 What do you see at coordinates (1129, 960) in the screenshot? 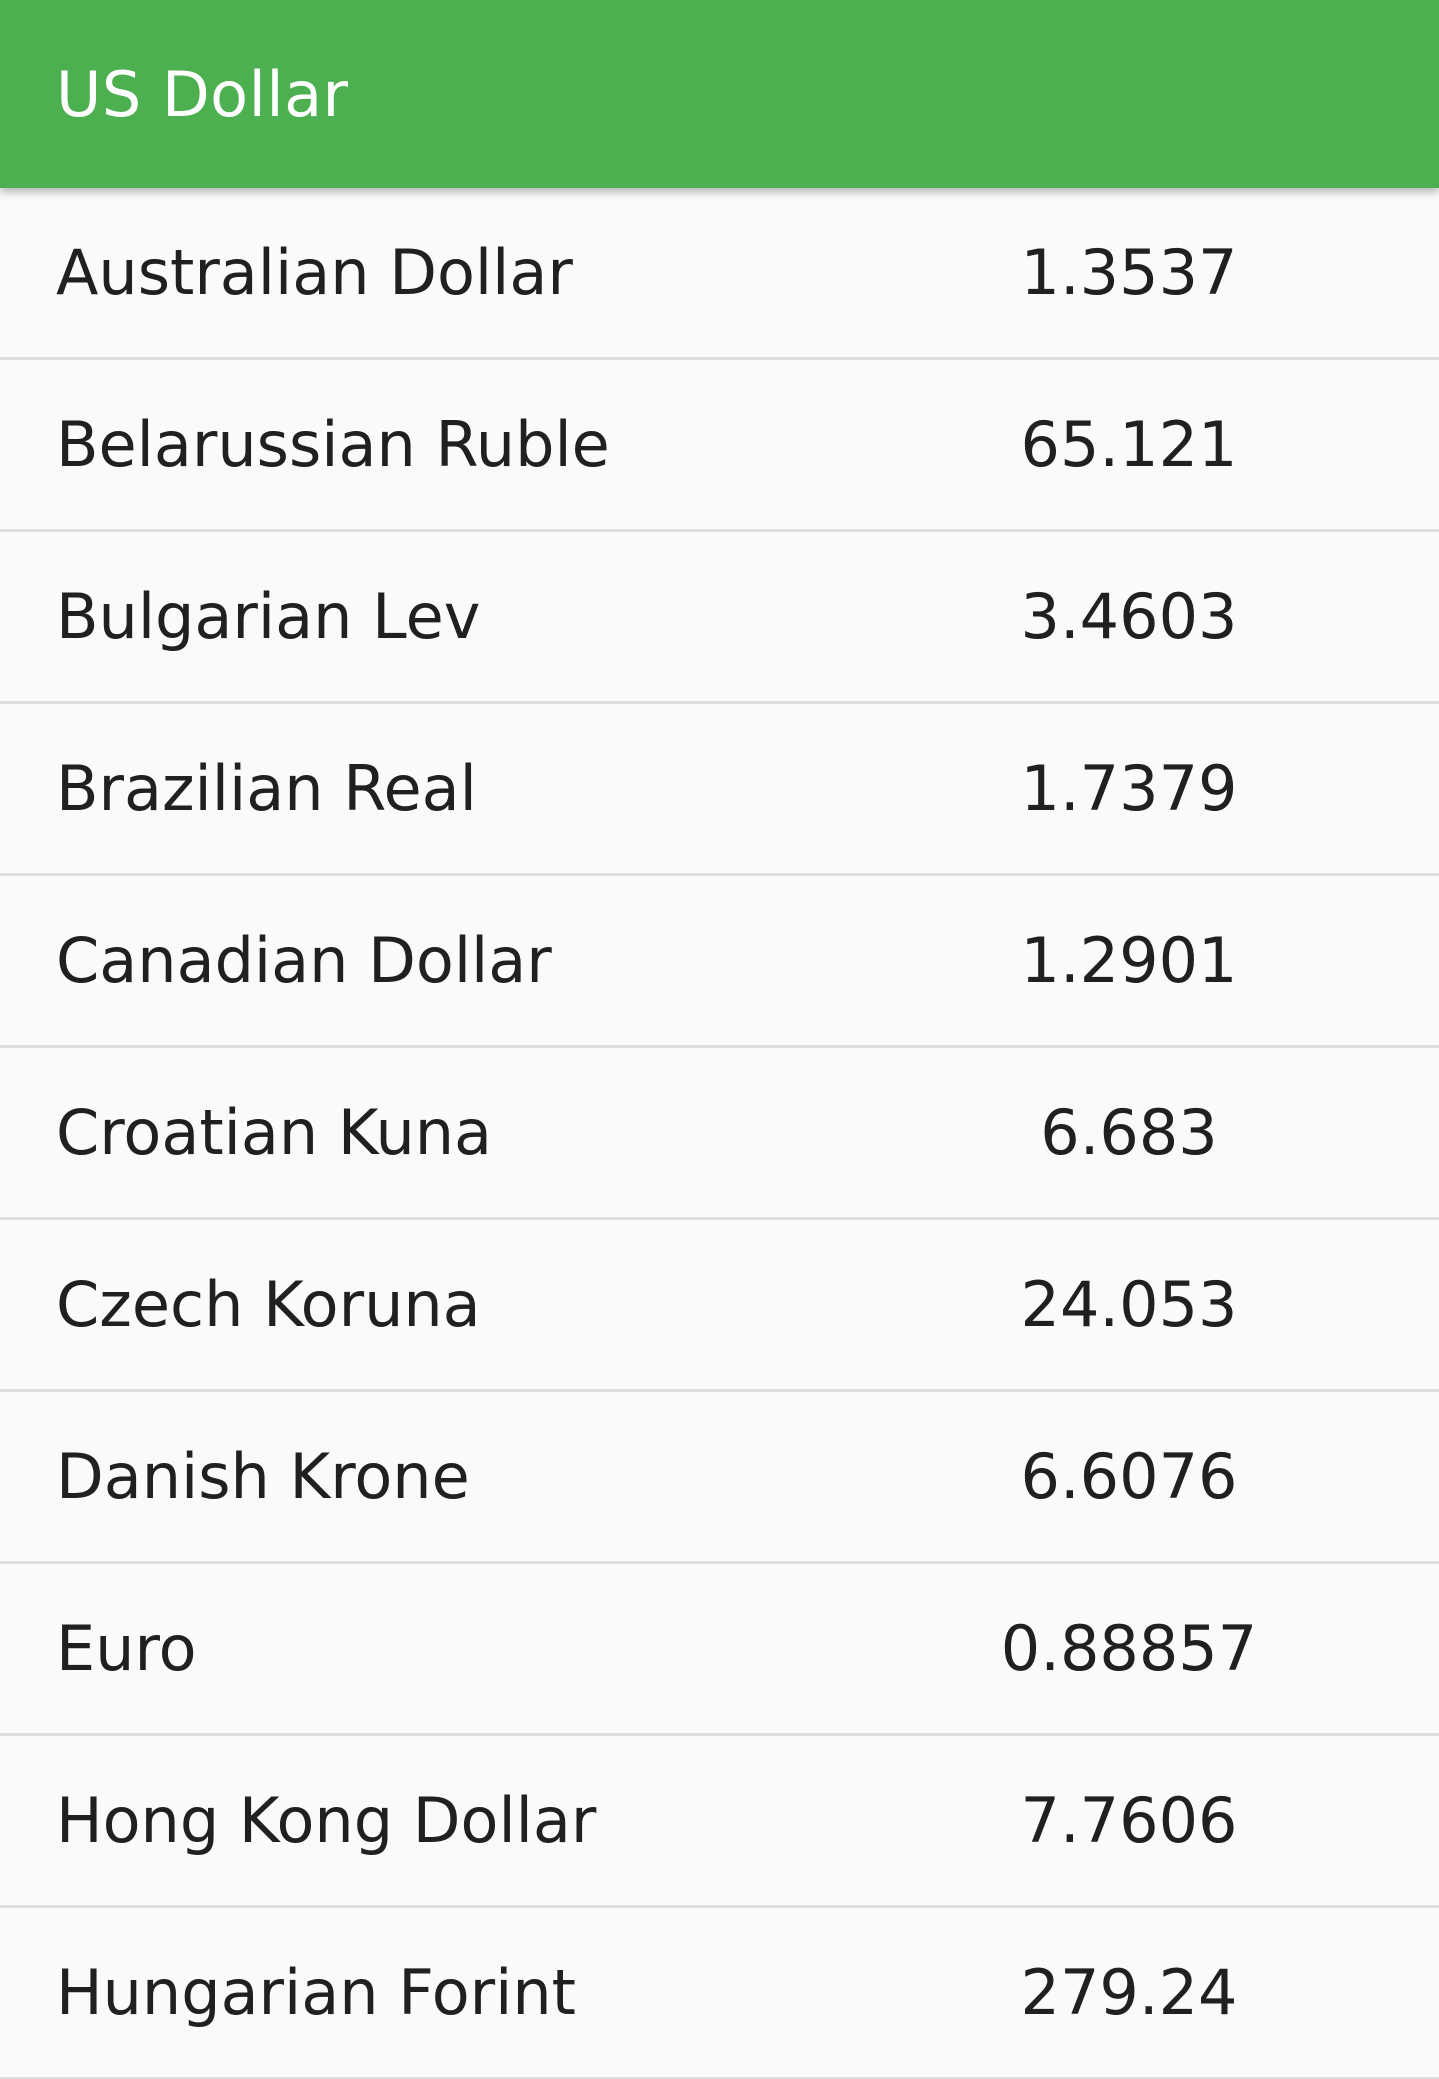
I see `exchange-rate: 1.2901` at bounding box center [1129, 960].